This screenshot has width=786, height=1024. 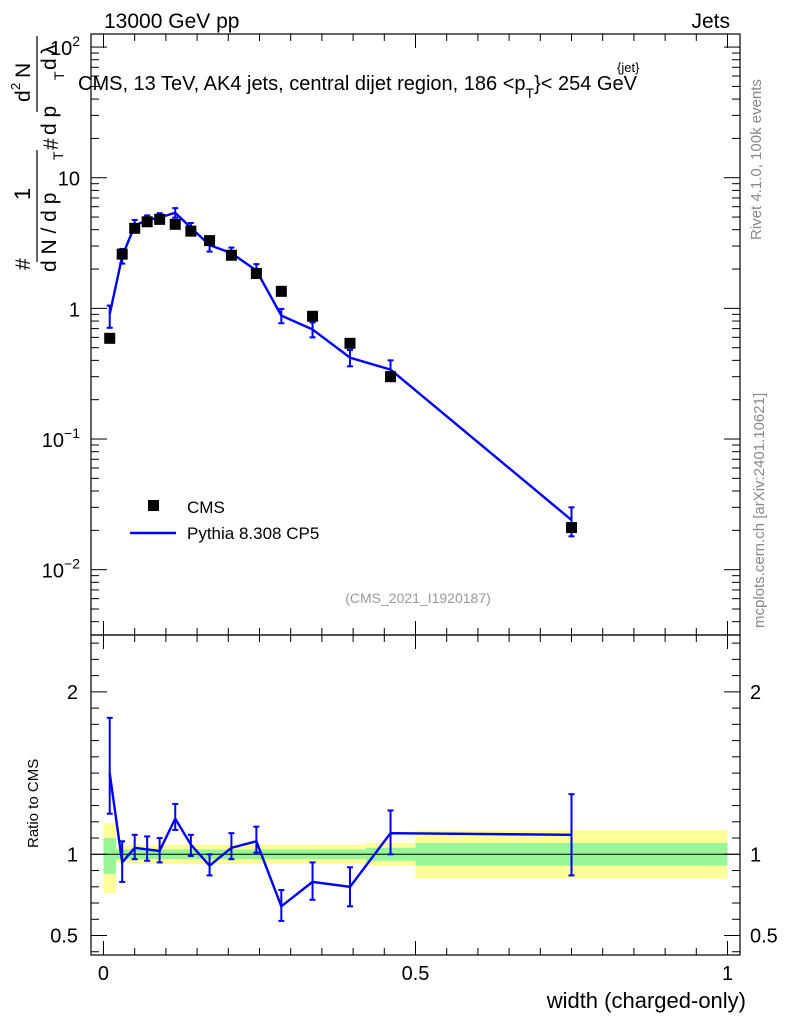 What do you see at coordinates (755, 693) in the screenshot?
I see `ratio-ytick-label-right: 2` at bounding box center [755, 693].